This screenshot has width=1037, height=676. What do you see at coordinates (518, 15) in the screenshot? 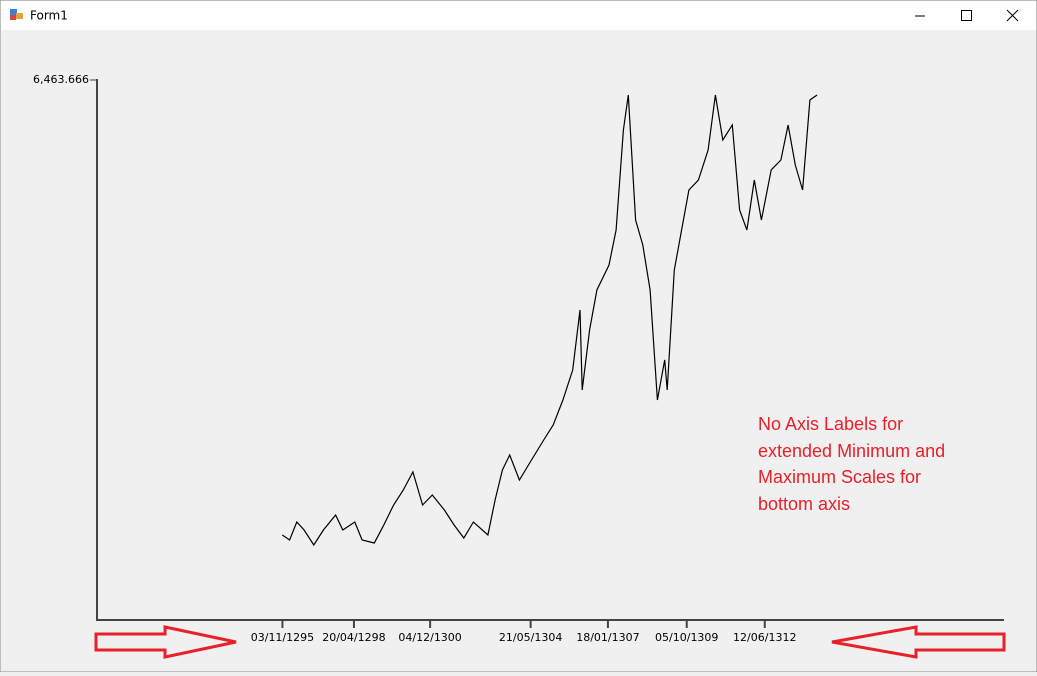
I see `title-bar` at bounding box center [518, 15].